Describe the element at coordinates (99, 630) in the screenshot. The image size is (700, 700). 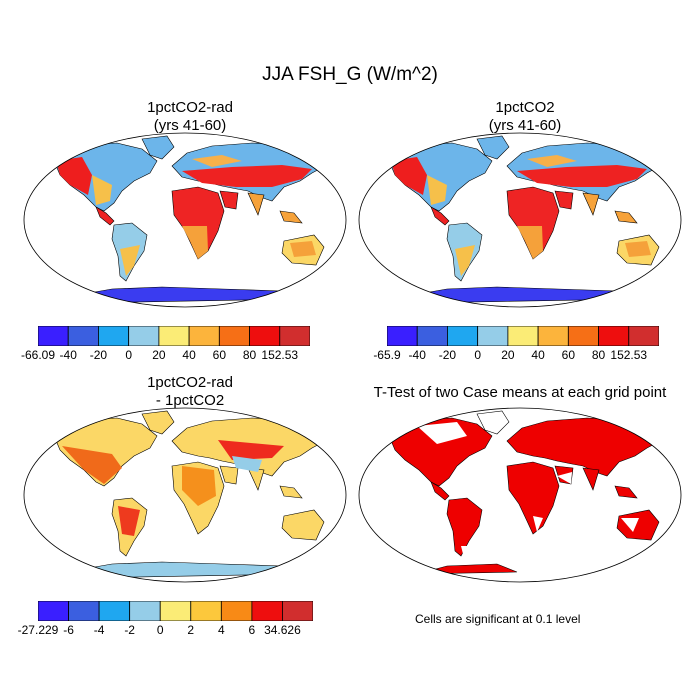
I see `colorbar-3-tick-label: -4` at that location.